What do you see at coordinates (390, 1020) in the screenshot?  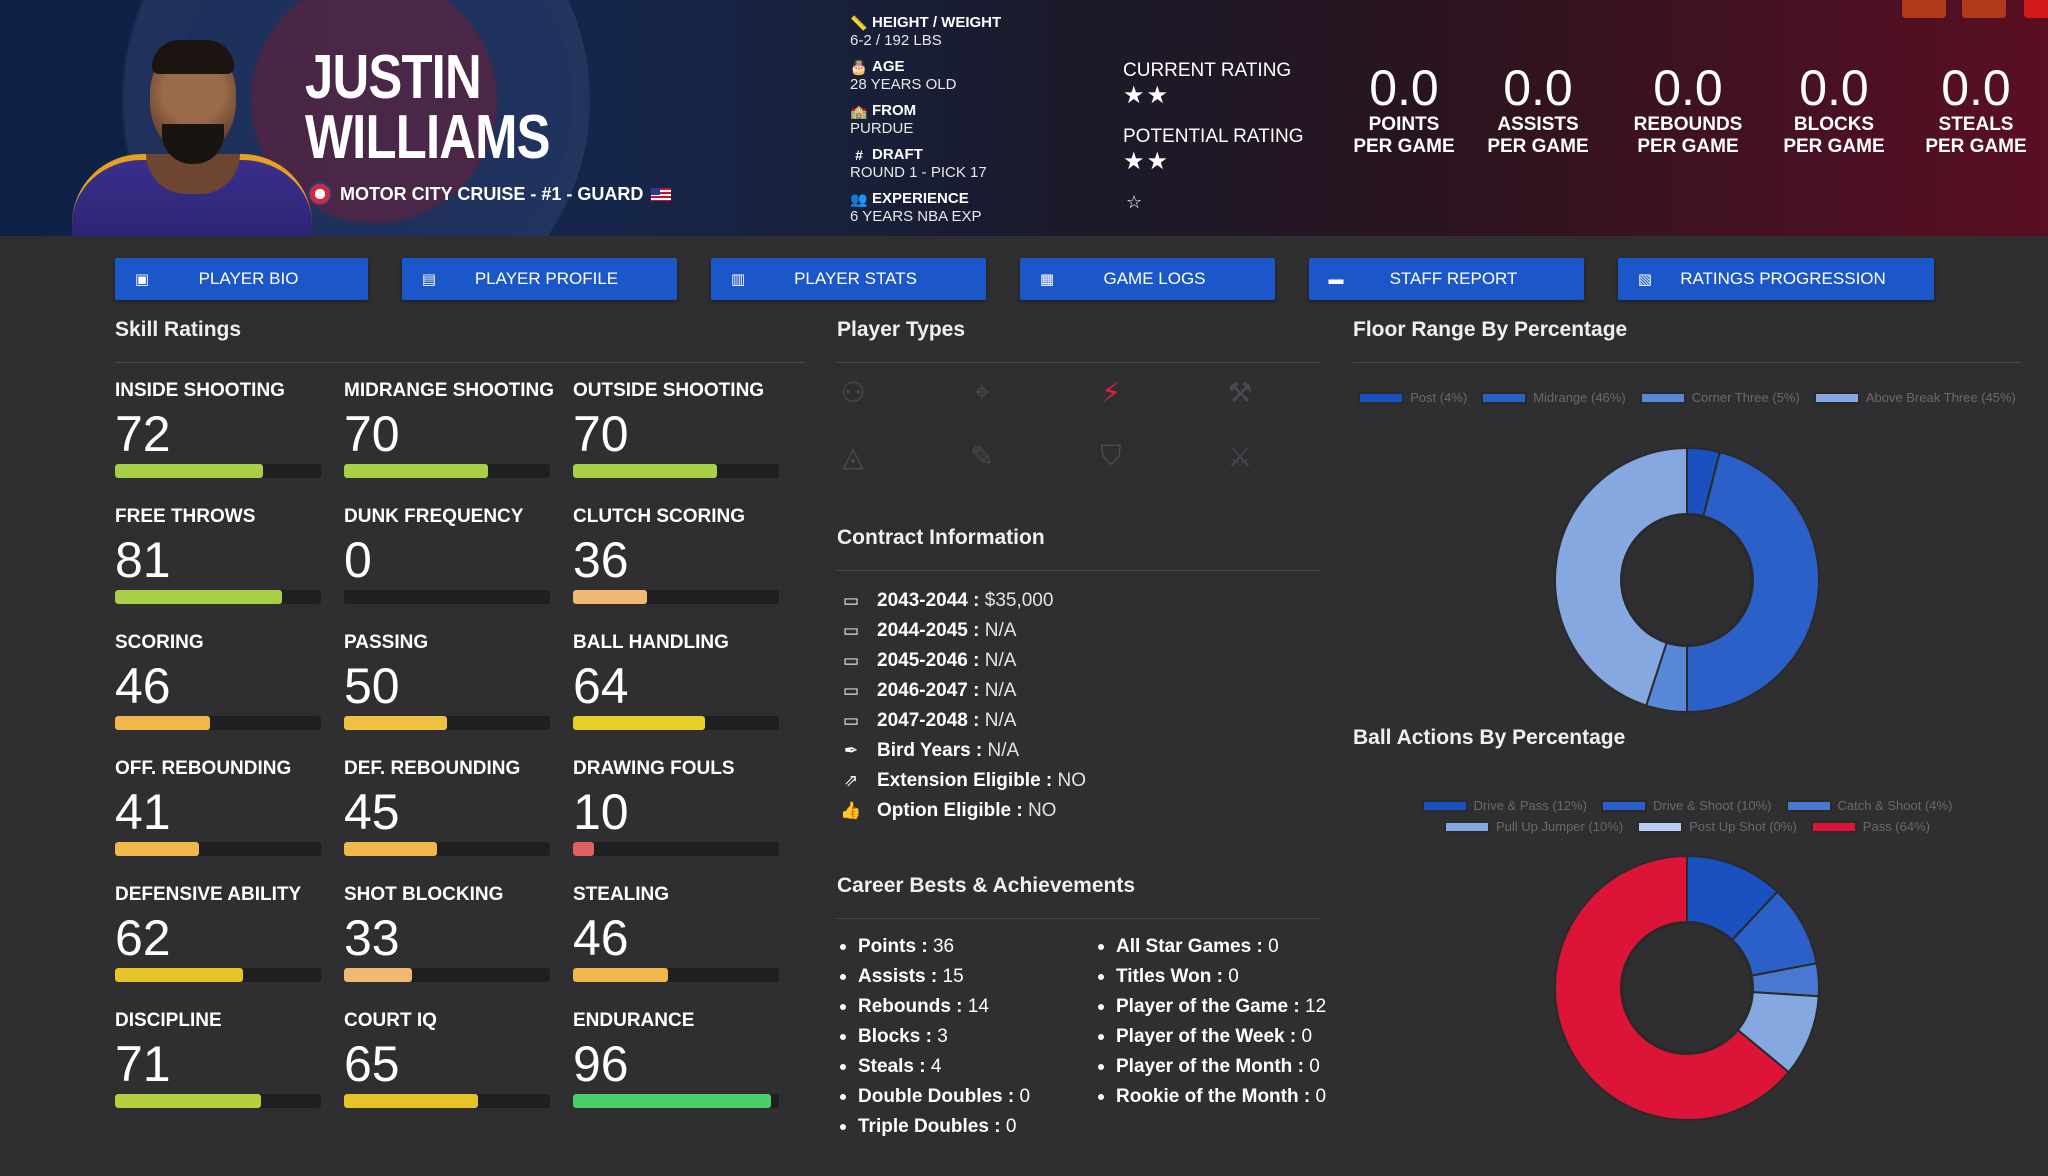 I see `skill-name: COURT IQ` at bounding box center [390, 1020].